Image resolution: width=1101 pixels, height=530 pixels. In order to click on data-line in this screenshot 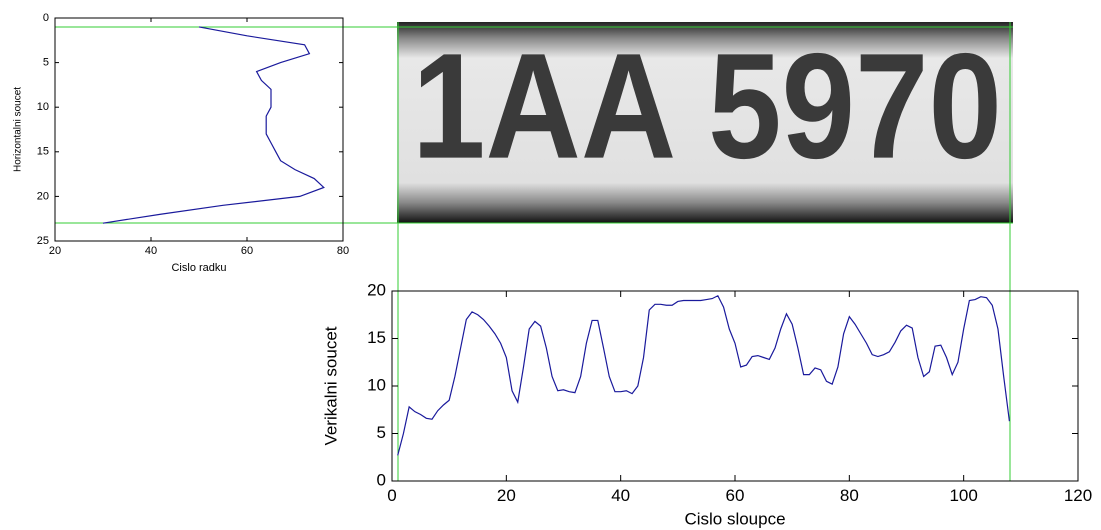, I will do `click(213, 125)`.